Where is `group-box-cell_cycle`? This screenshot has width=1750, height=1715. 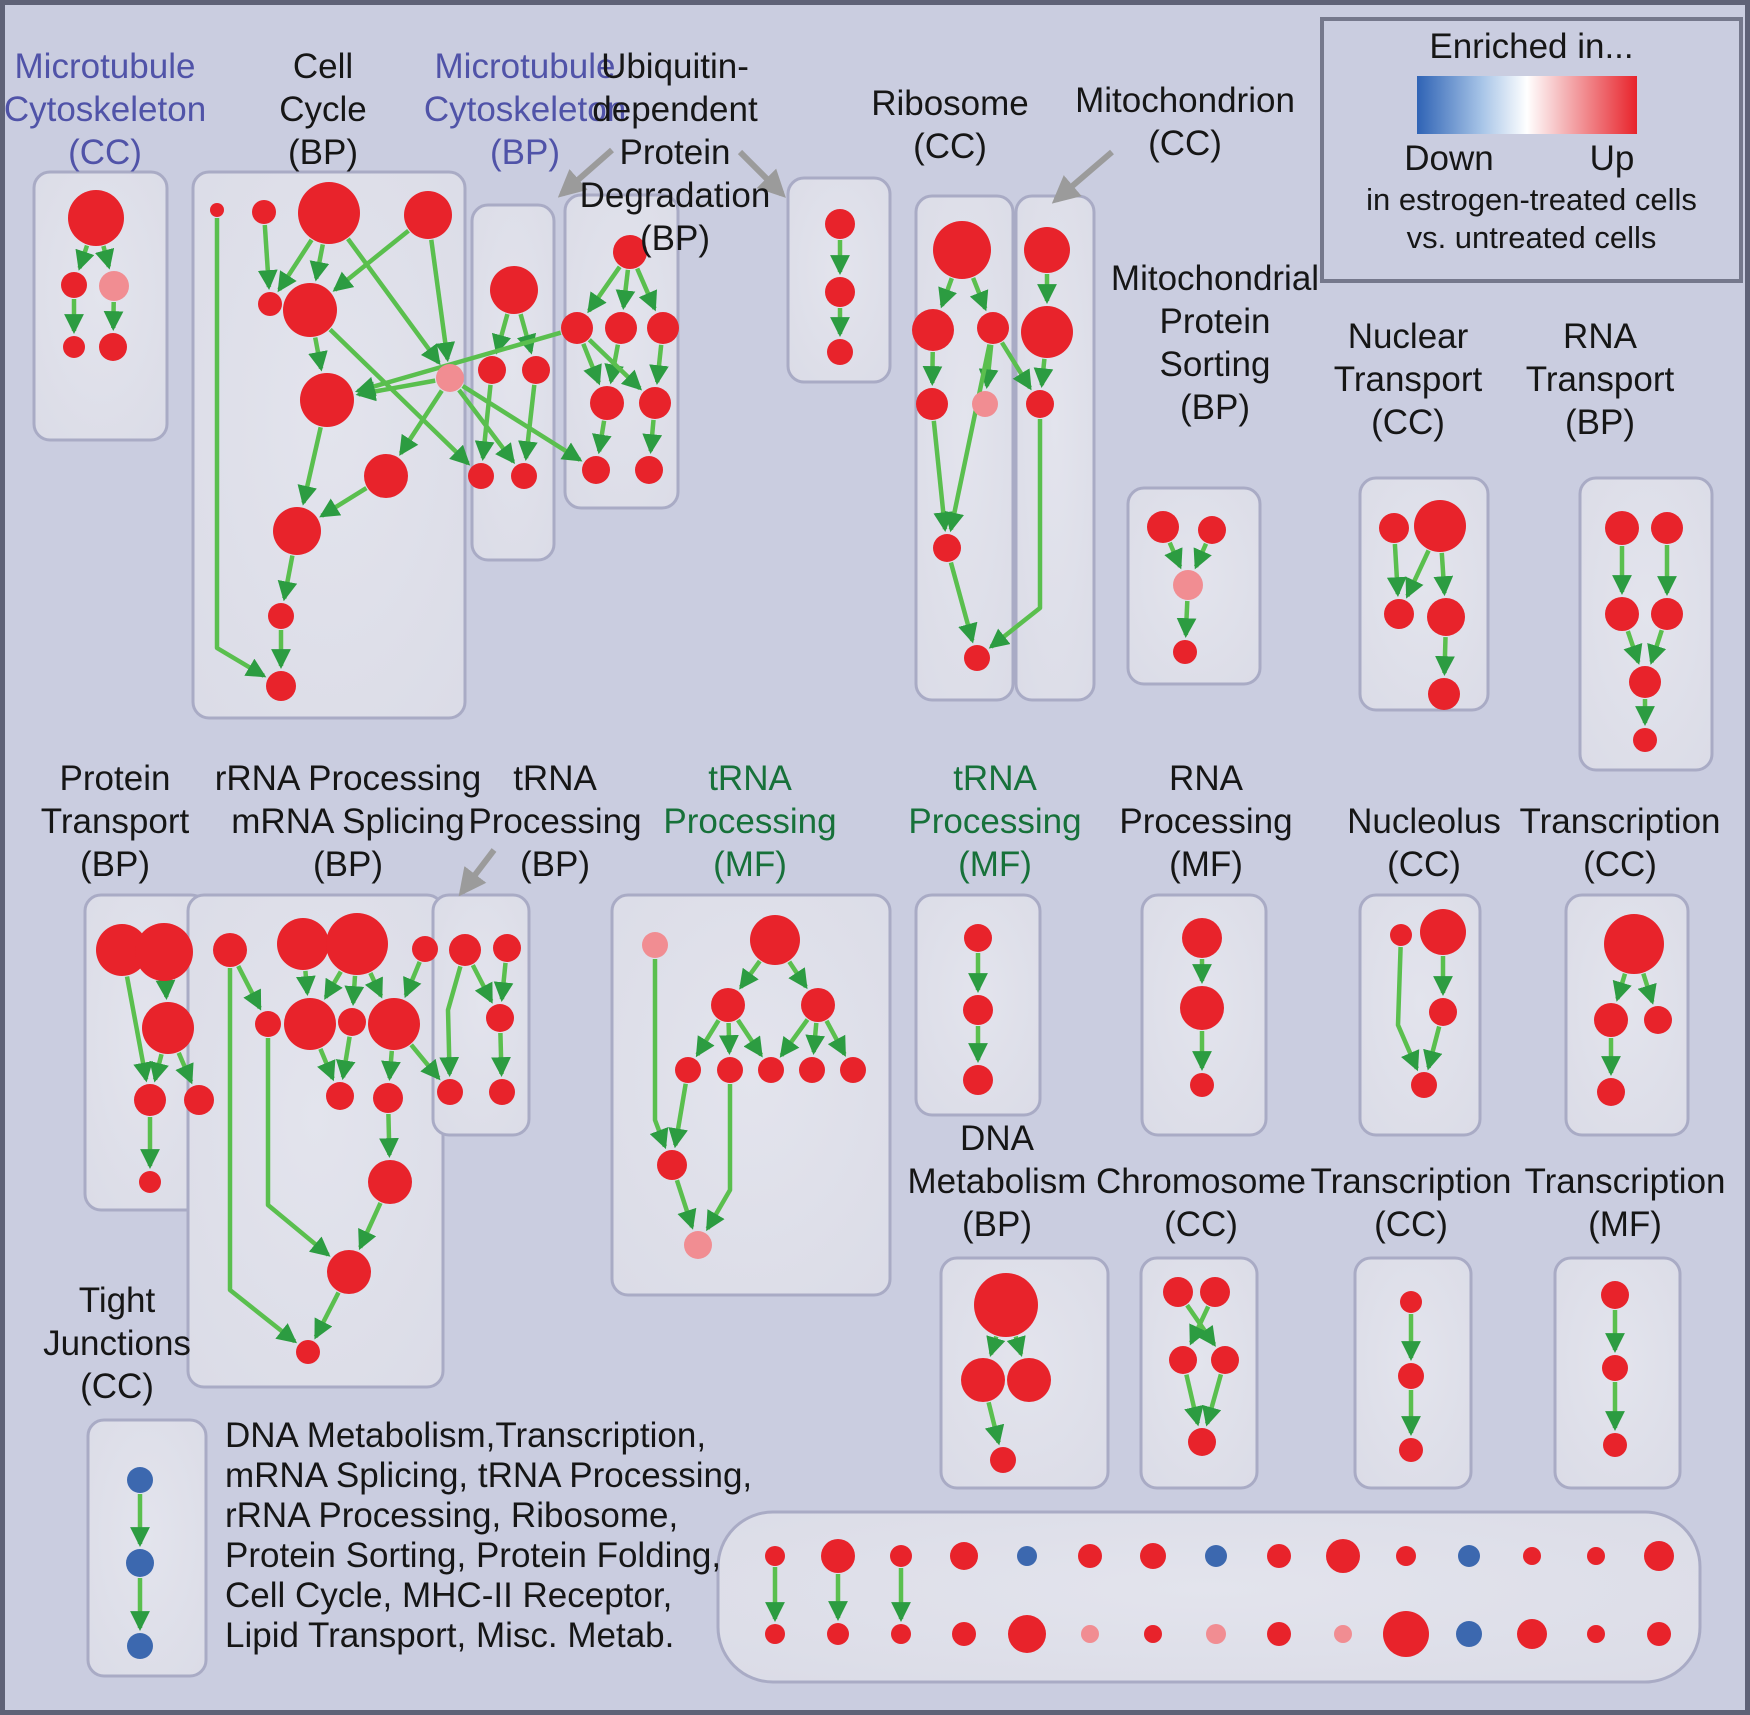
group-box-cell_cycle is located at coordinates (329, 445).